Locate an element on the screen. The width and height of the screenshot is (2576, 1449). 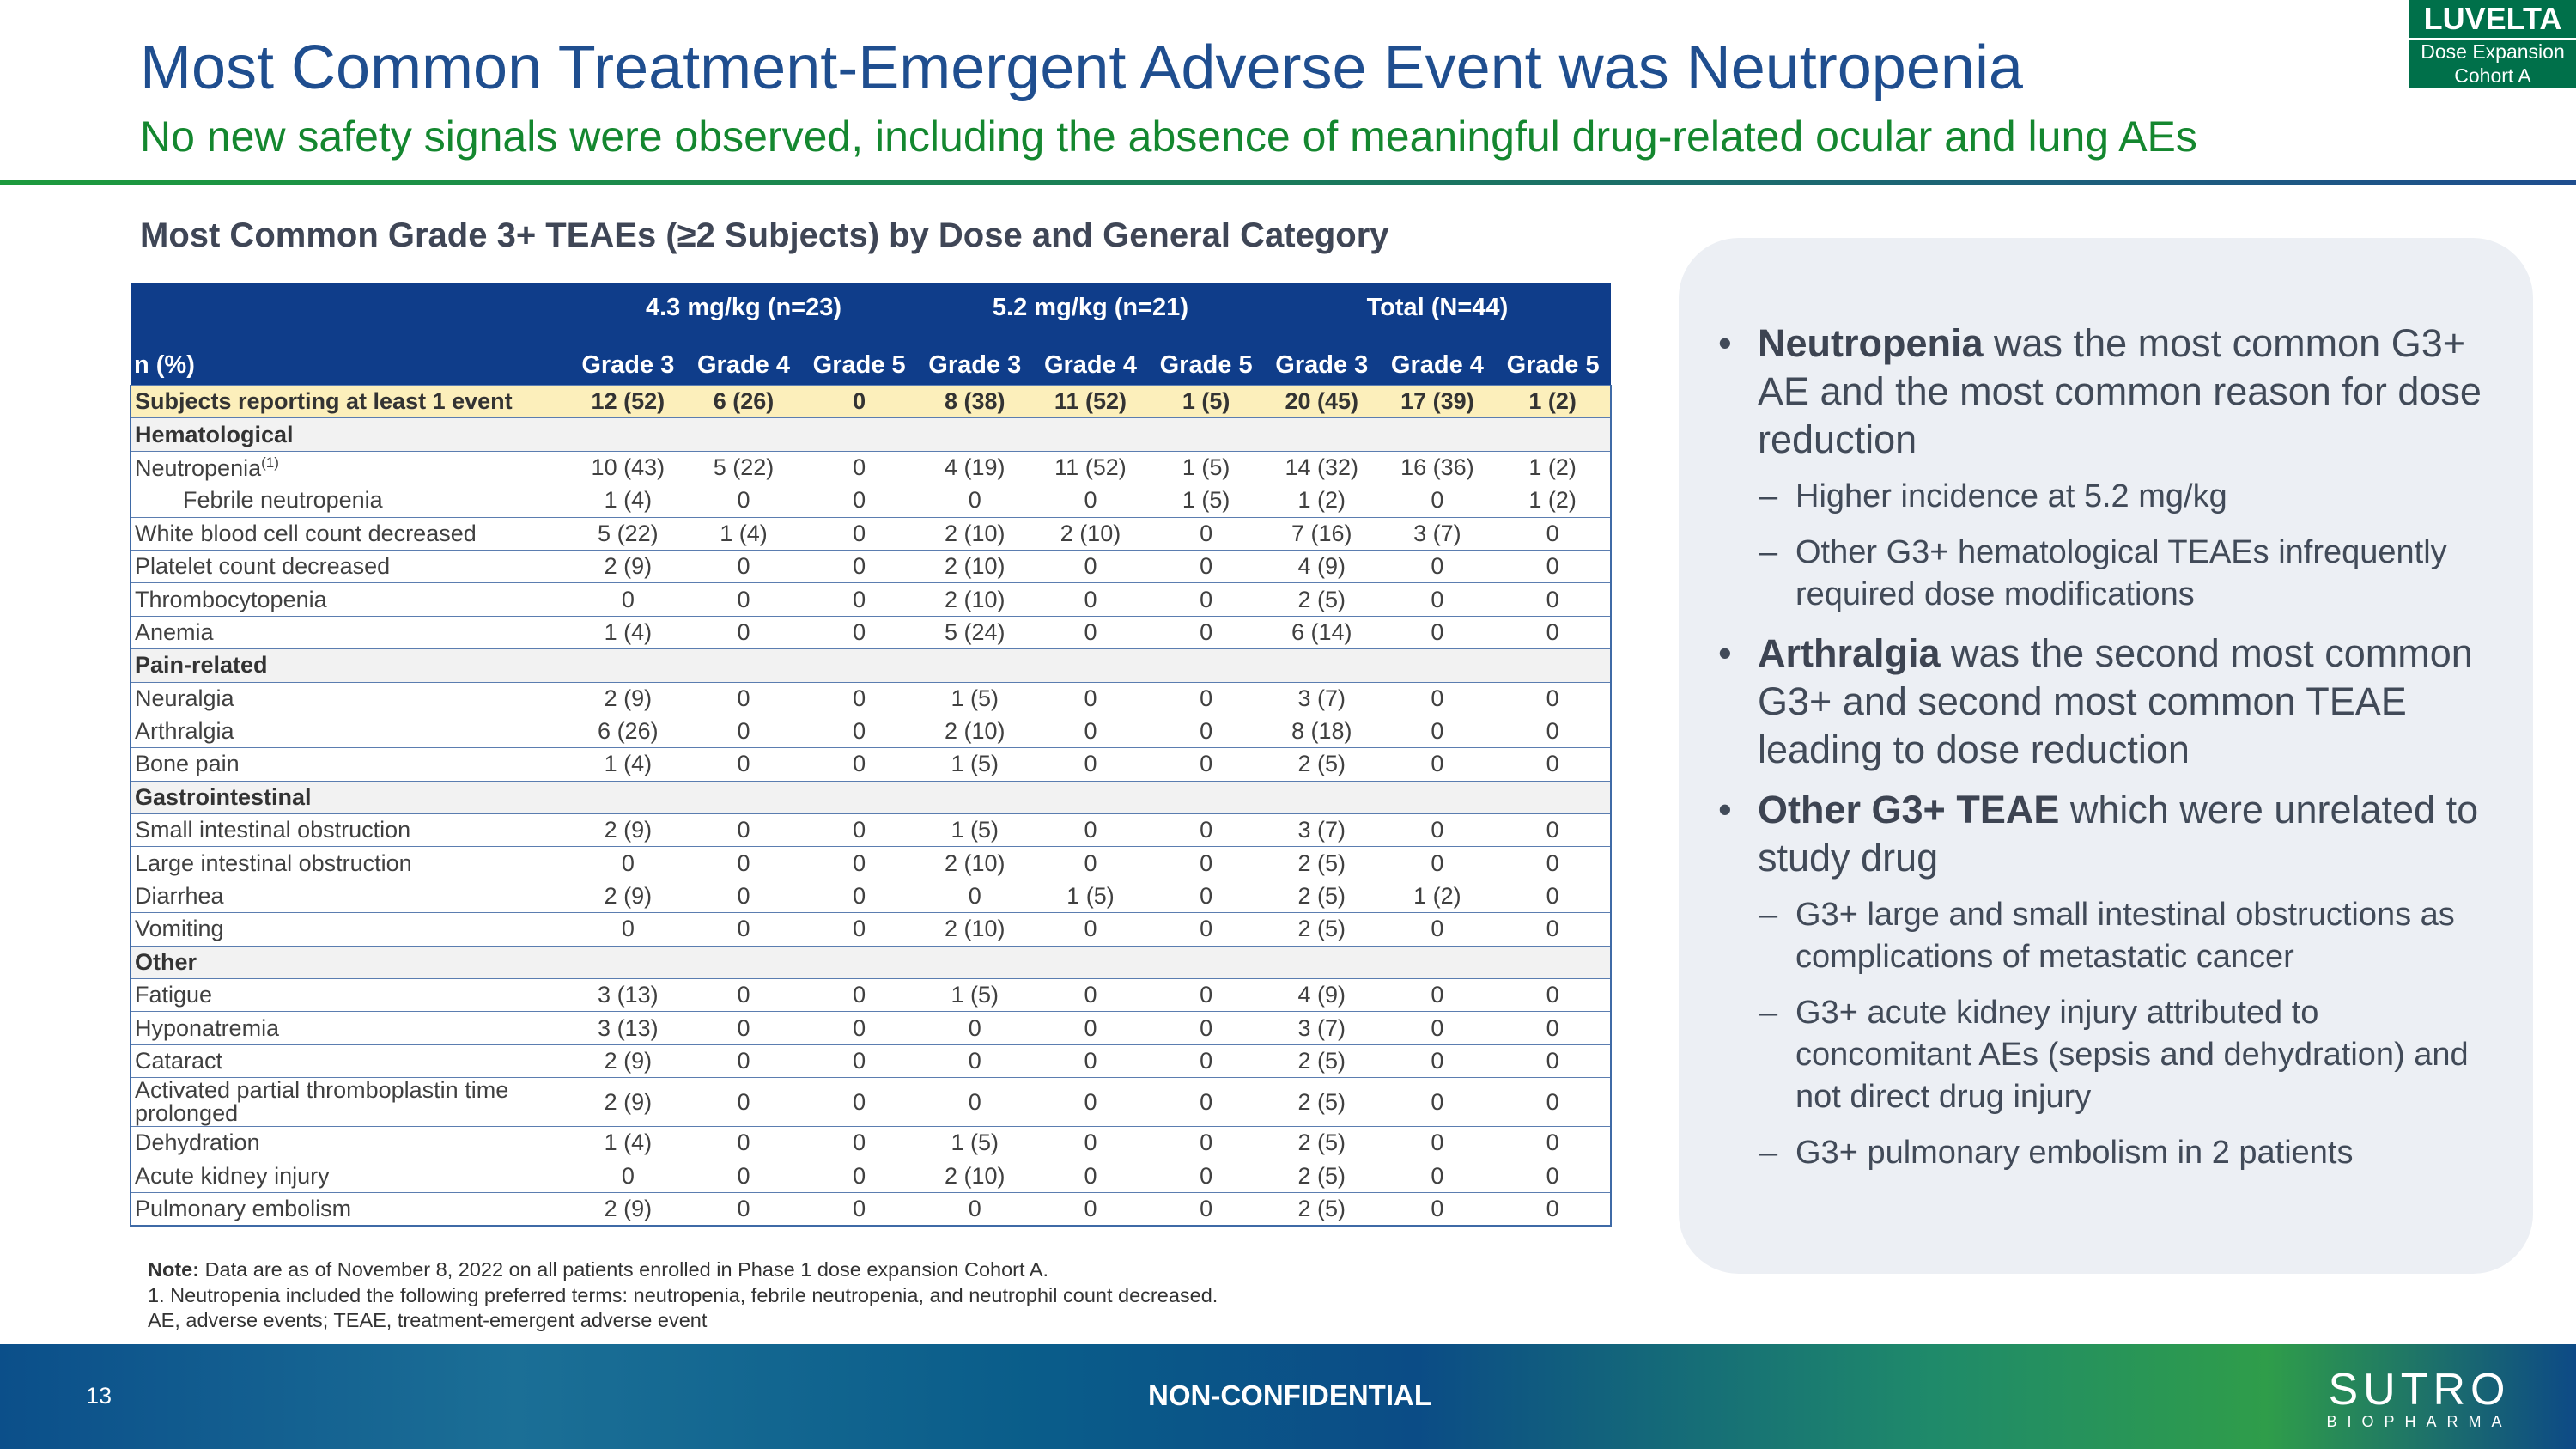
cell: 3 (13) is located at coordinates (628, 995).